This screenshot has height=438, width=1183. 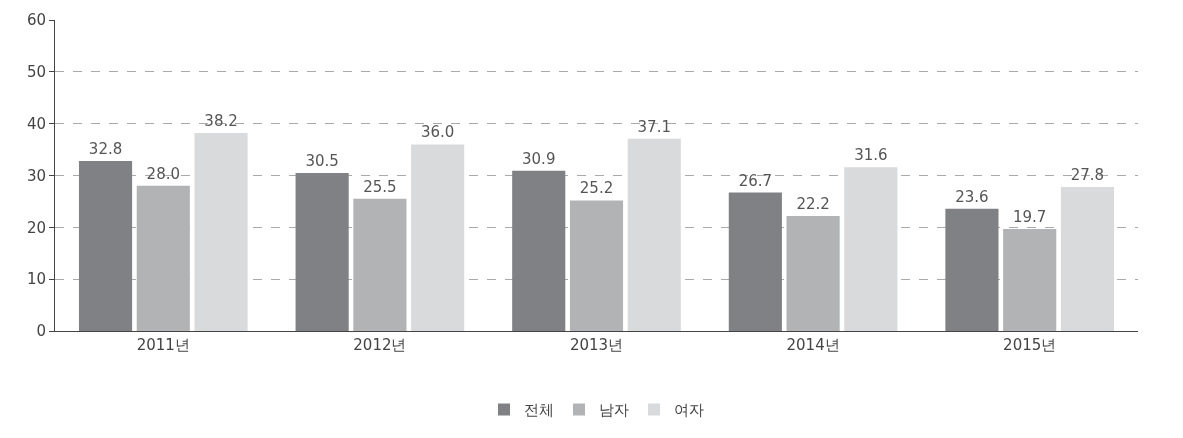 I want to click on data-label: 19.7, so click(x=1030, y=216).